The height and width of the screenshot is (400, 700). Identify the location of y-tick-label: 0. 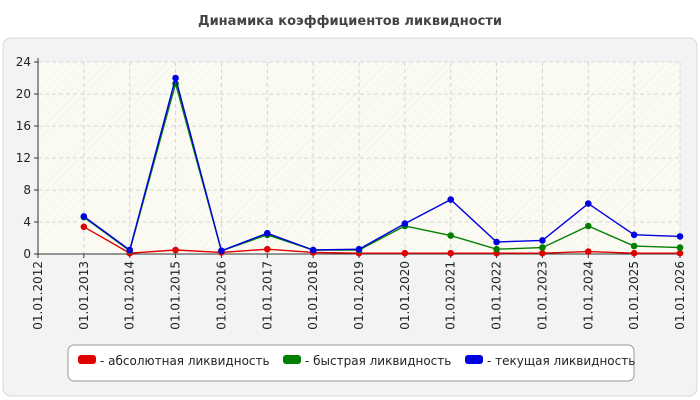
(27, 254).